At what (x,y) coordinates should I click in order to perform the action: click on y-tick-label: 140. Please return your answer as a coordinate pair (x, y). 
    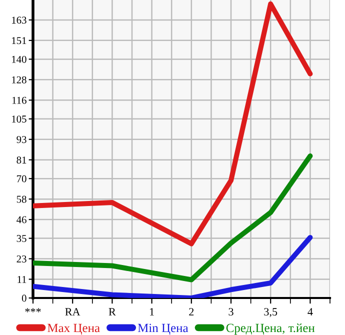
    Looking at the image, I should click on (19, 59).